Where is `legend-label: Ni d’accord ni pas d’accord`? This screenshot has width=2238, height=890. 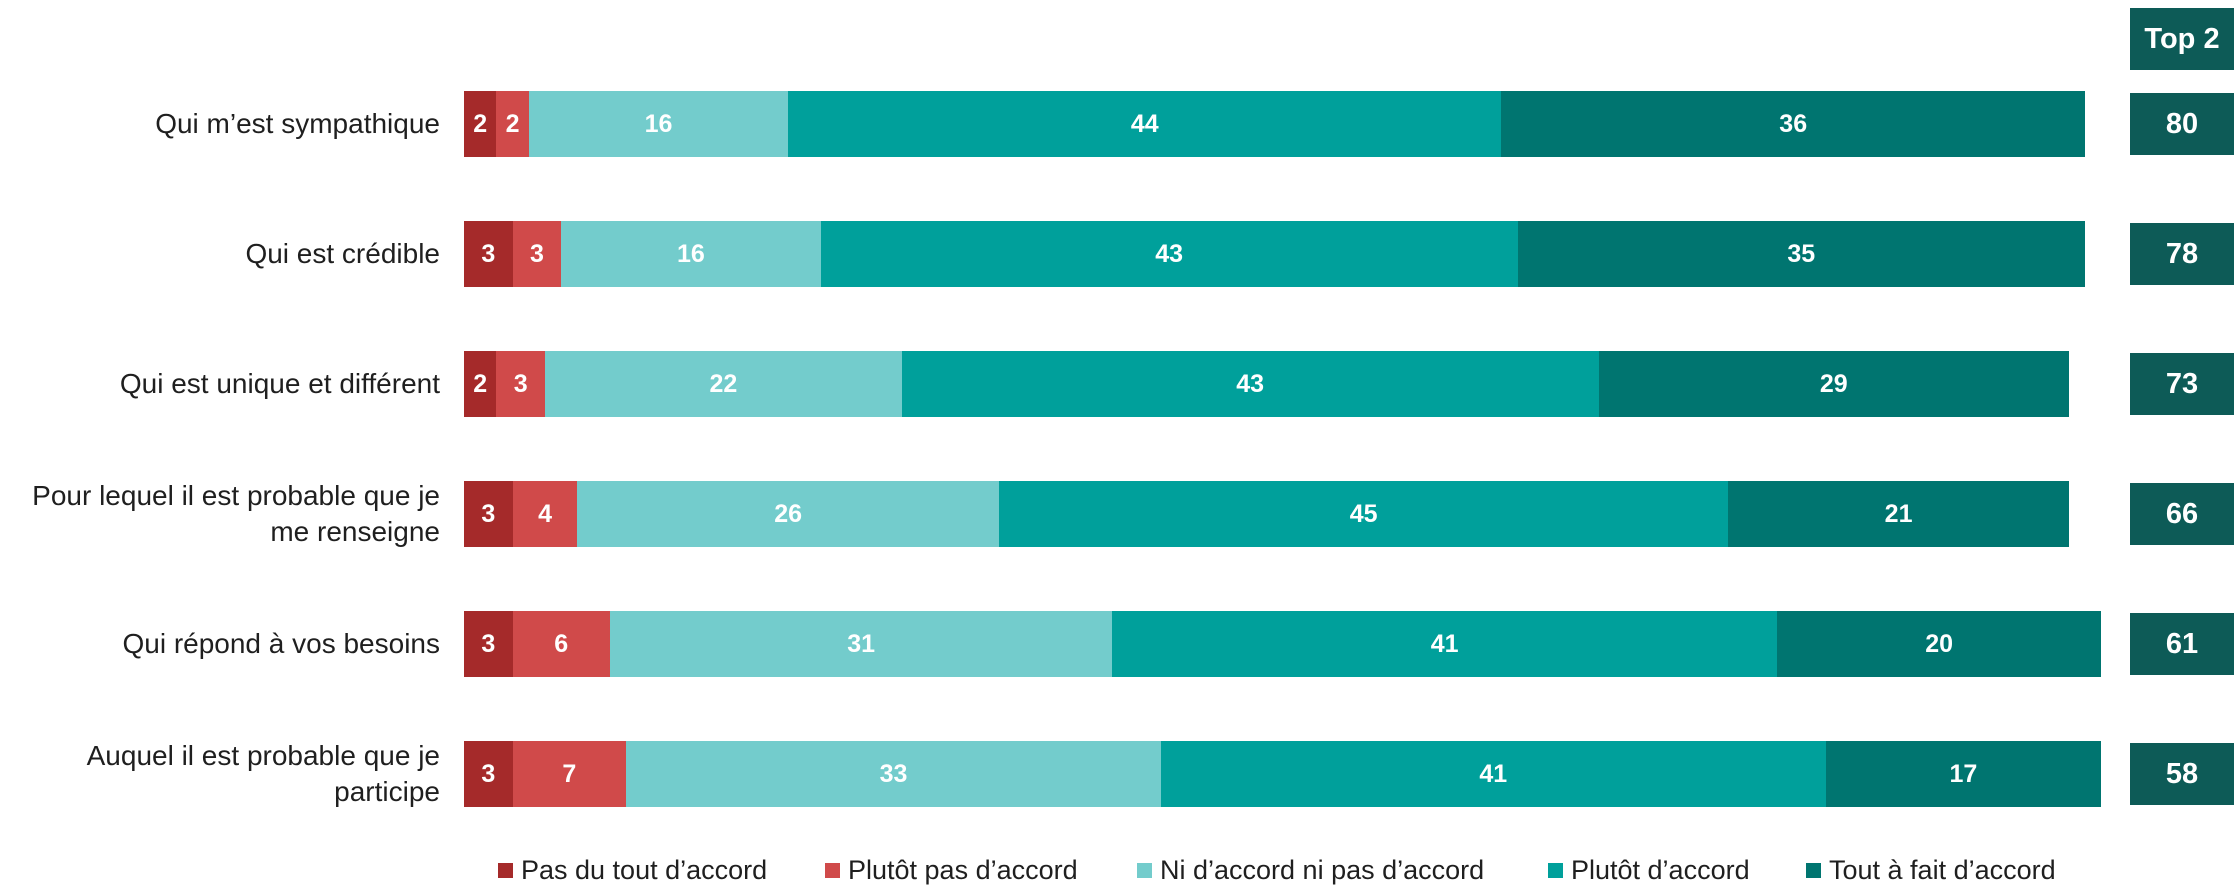 legend-label: Ni d’accord ni pas d’accord is located at coordinates (1322, 869).